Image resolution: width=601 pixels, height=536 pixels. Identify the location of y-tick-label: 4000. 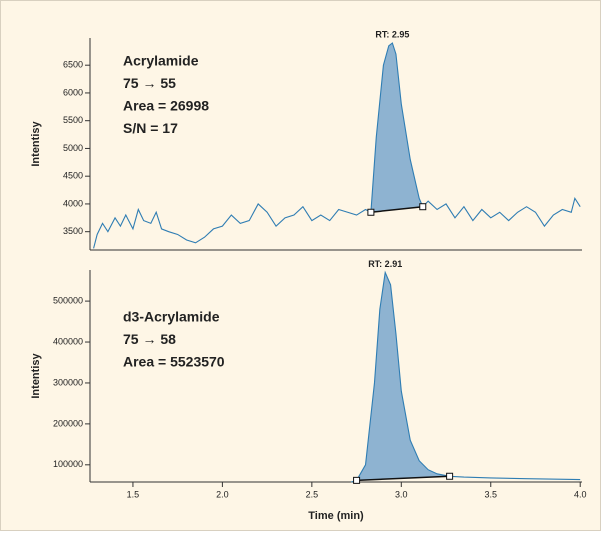
(73, 203).